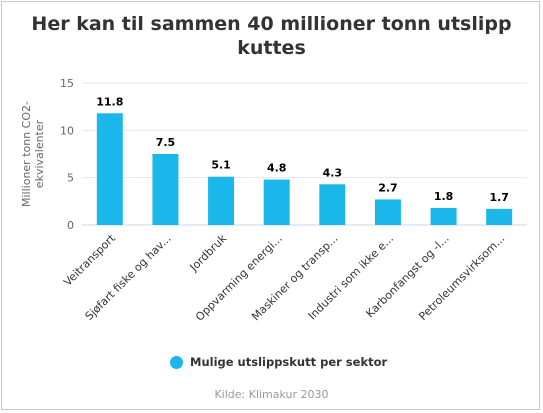  I want to click on y-tick-label: 10, so click(67, 130).